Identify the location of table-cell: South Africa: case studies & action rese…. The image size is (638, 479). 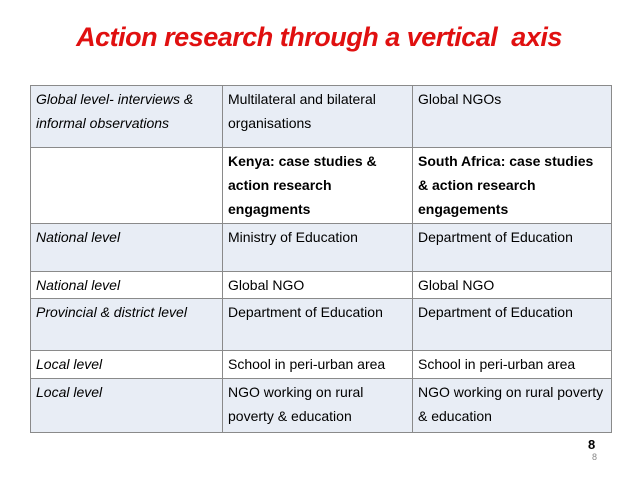
(512, 185).